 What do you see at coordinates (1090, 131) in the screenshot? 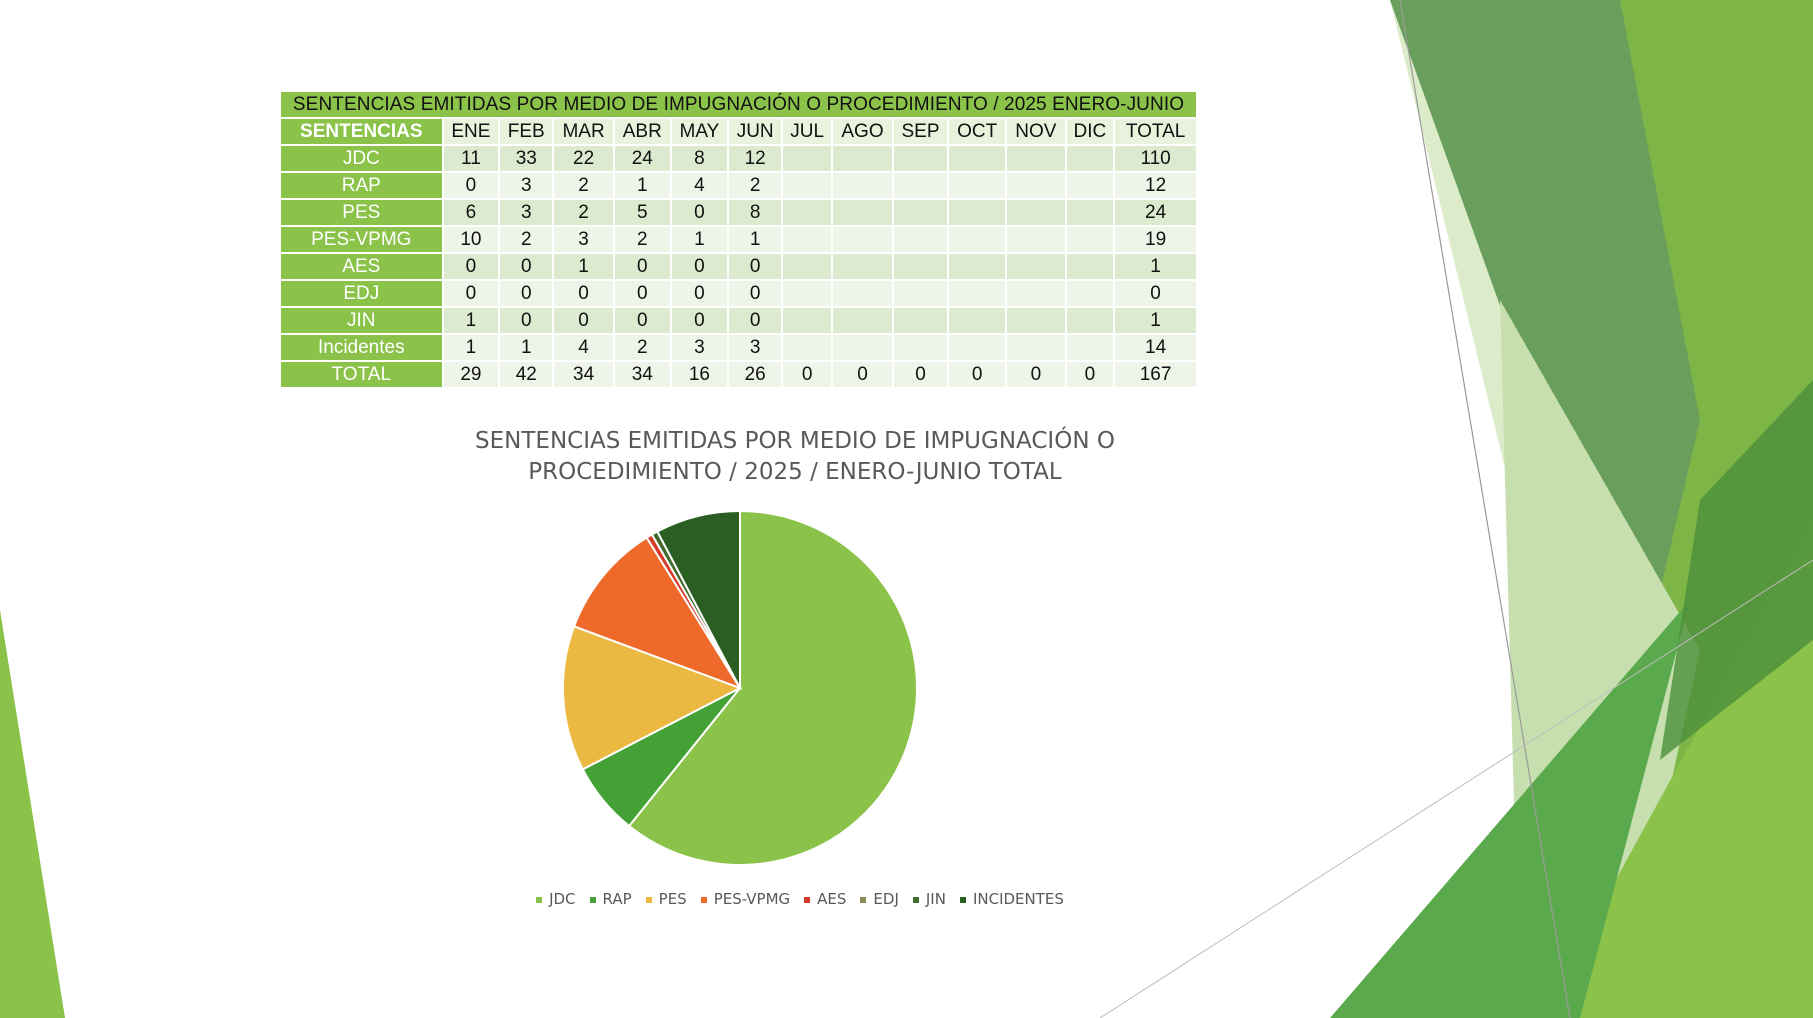
I see `header-dic: DIC` at bounding box center [1090, 131].